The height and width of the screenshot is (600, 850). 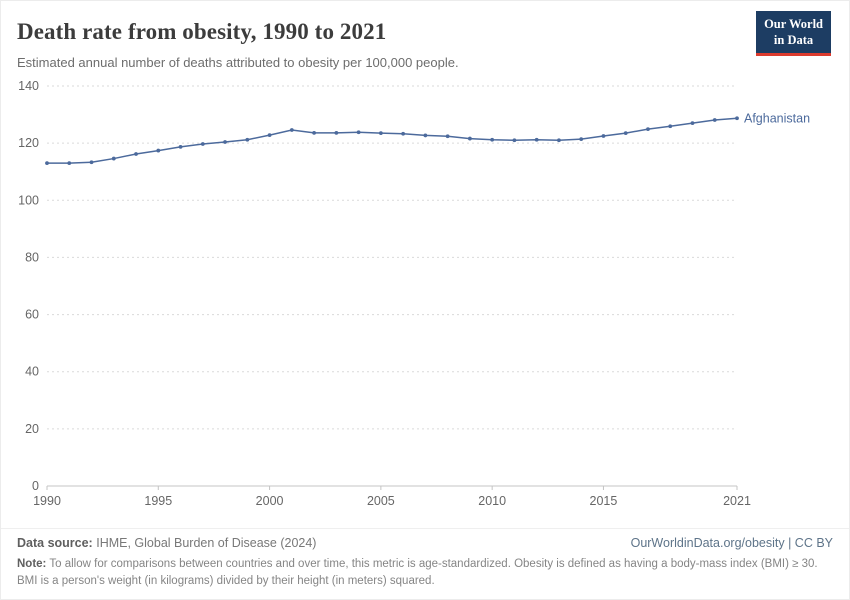 I want to click on footnote-label: Note:, so click(x=32, y=563).